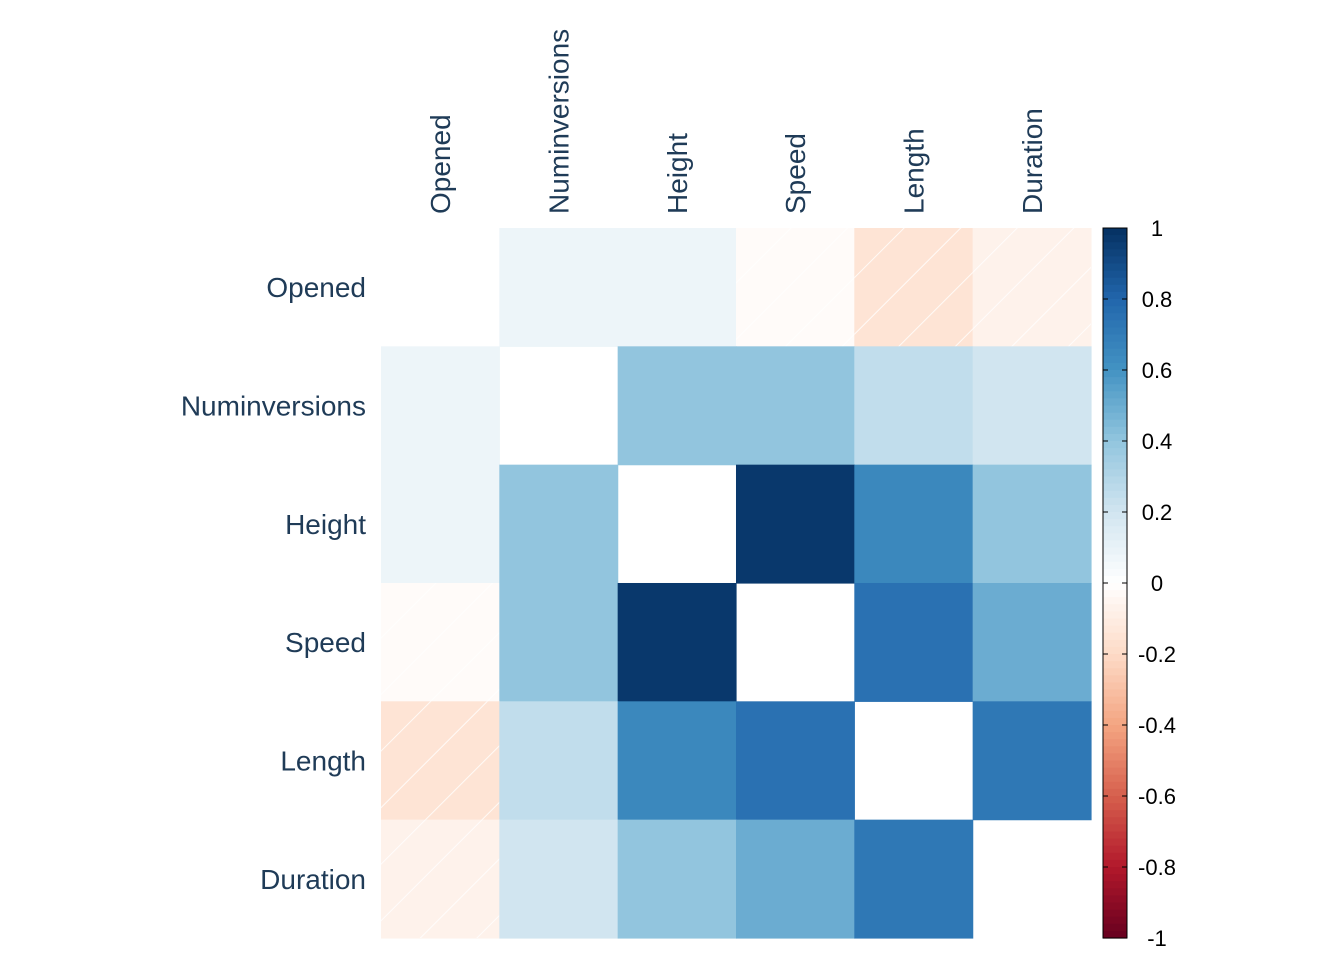  I want to click on cell-length-duration, so click(1032, 761).